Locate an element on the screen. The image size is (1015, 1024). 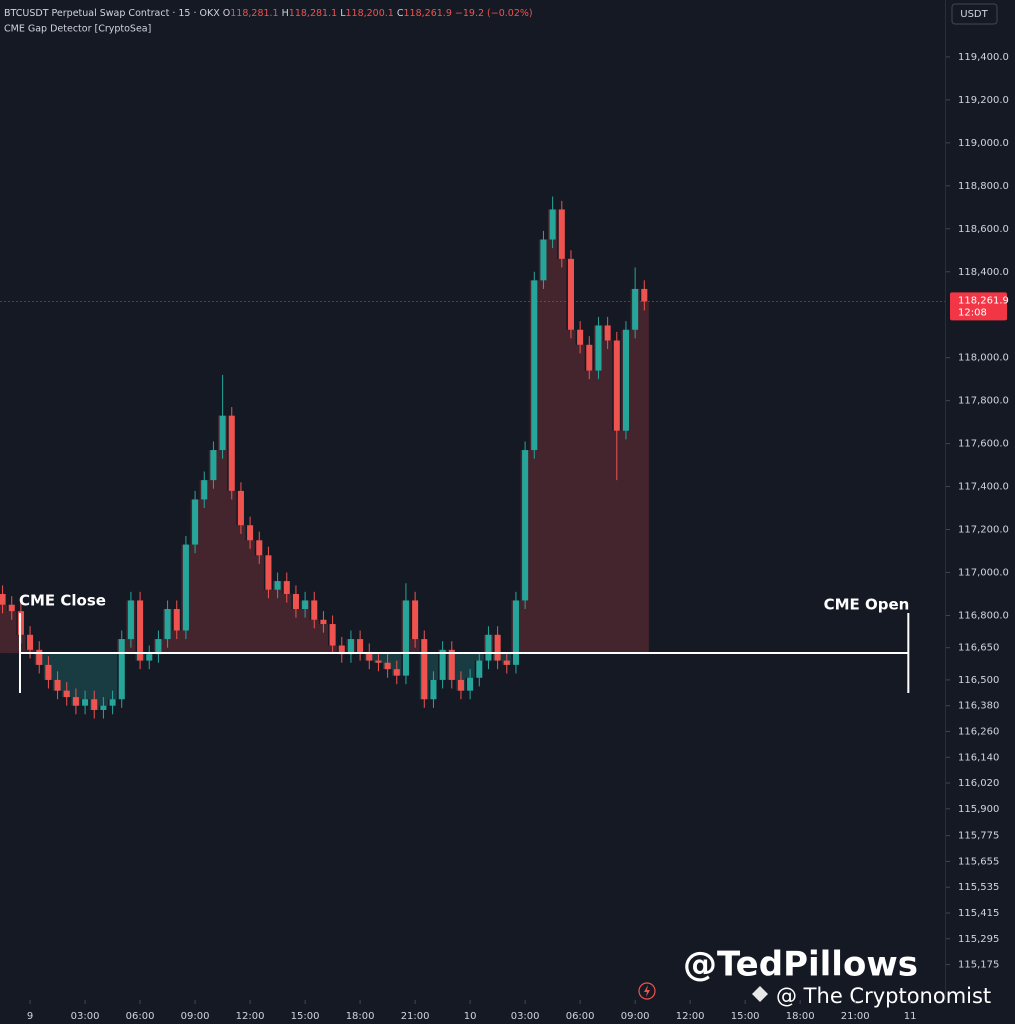
gap-label: CME Open is located at coordinates (867, 605).